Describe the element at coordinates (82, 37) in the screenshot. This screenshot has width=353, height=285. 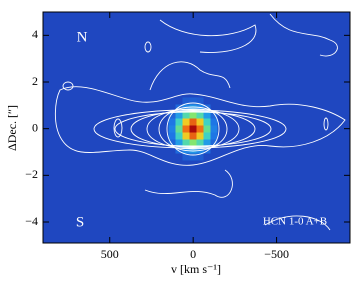
I see `annotation: N` at that location.